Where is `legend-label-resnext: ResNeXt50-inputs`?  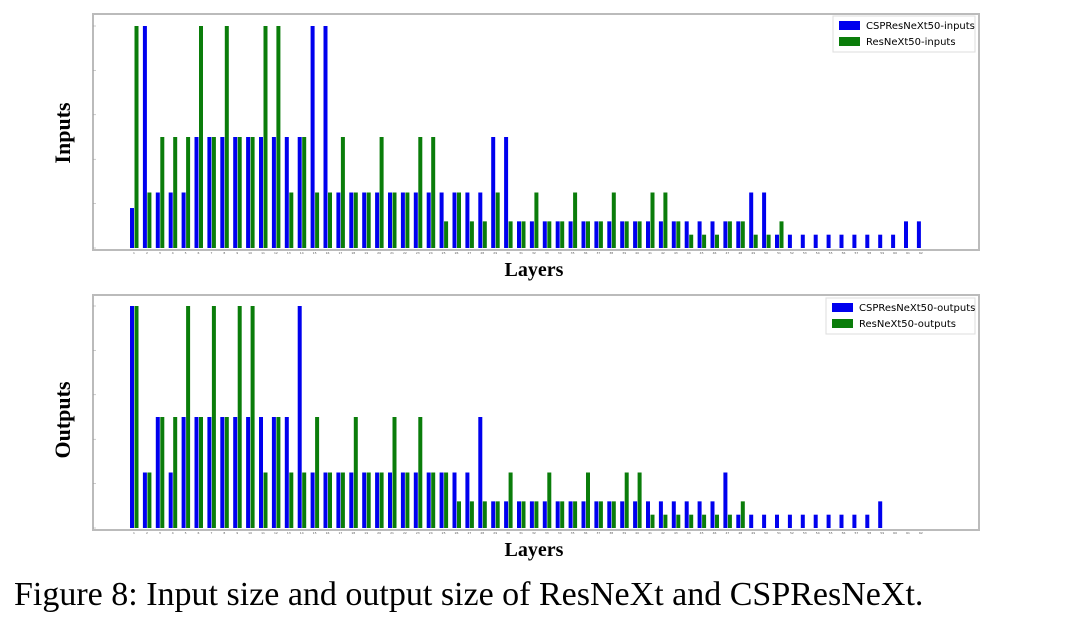 legend-label-resnext: ResNeXt50-inputs is located at coordinates (911, 42).